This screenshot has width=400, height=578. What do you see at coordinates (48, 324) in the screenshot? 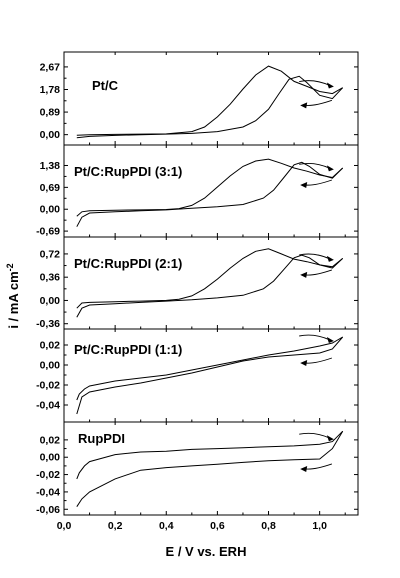
I see `y-tick-label: -0,36` at bounding box center [48, 324].